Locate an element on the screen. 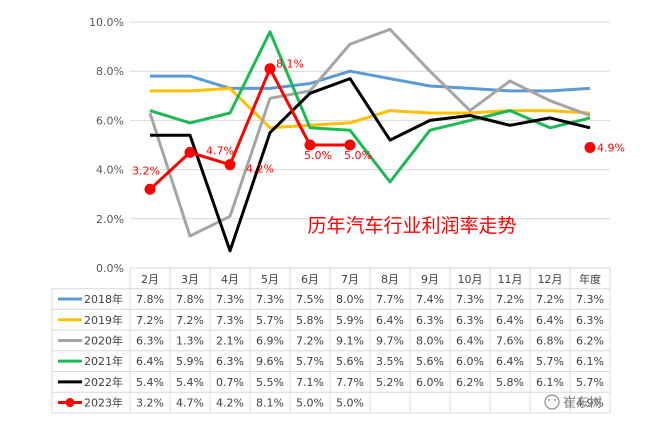  y-tick-label: 8.0% is located at coordinates (110, 71).